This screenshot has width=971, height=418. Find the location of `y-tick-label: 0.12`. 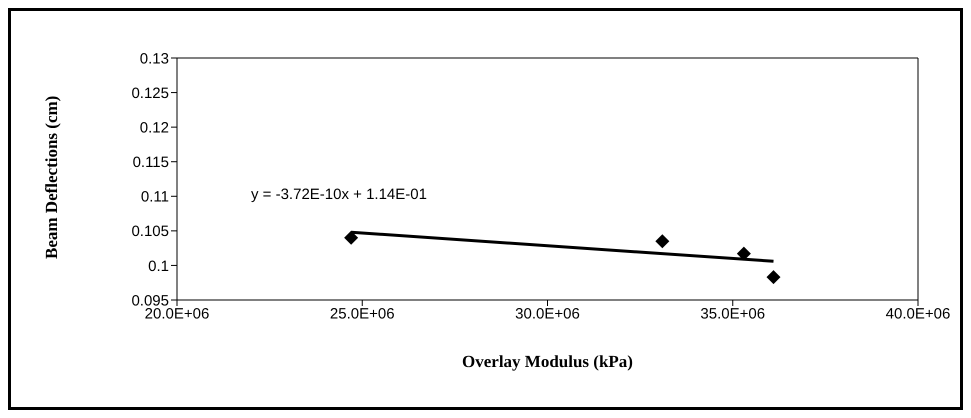

y-tick-label: 0.12 is located at coordinates (154, 127).